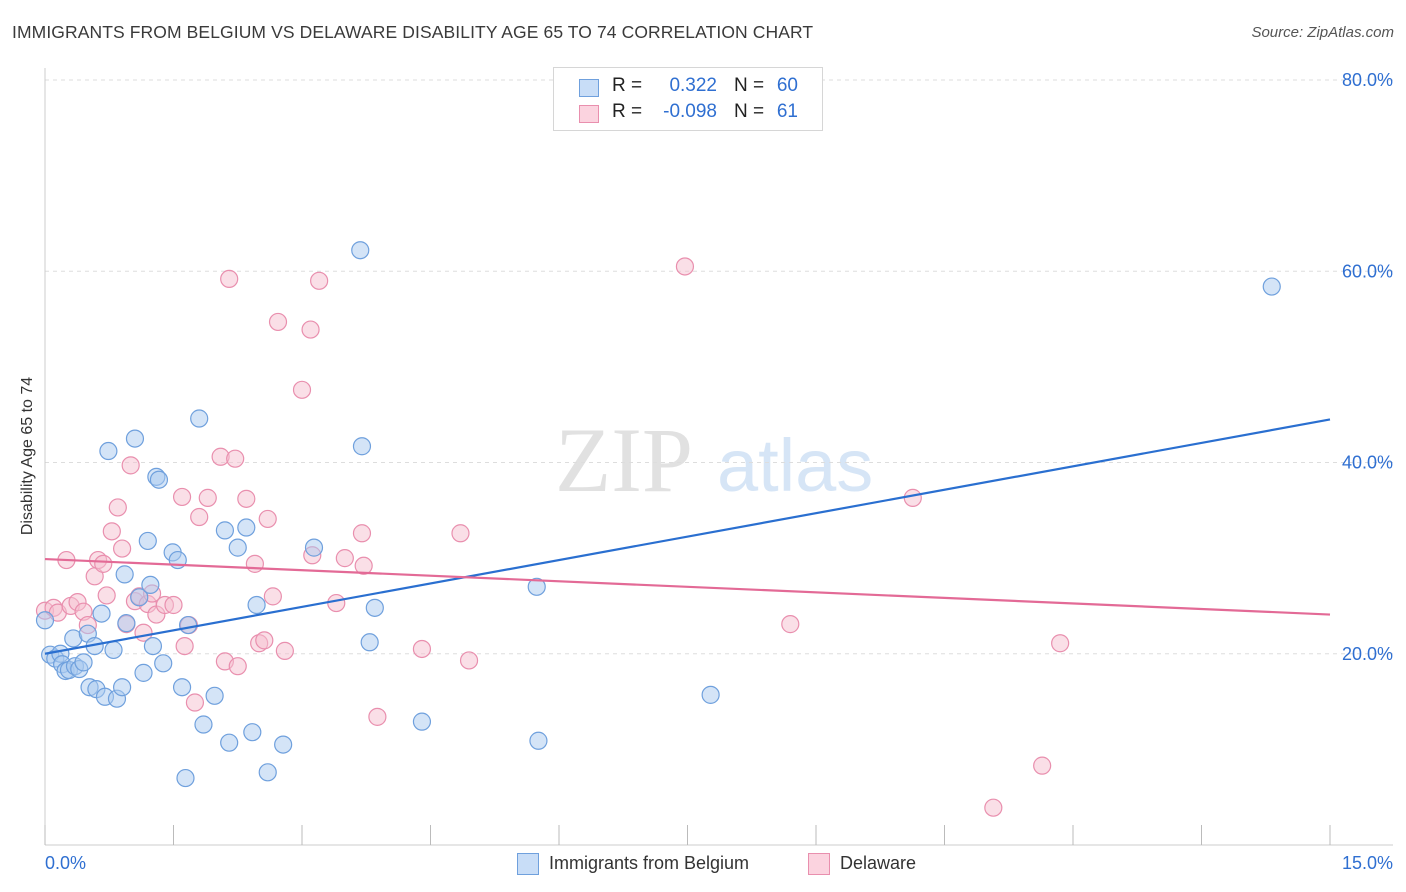  Describe the element at coordinates (787, 85) in the screenshot. I see `stats-n-value: 60` at that location.